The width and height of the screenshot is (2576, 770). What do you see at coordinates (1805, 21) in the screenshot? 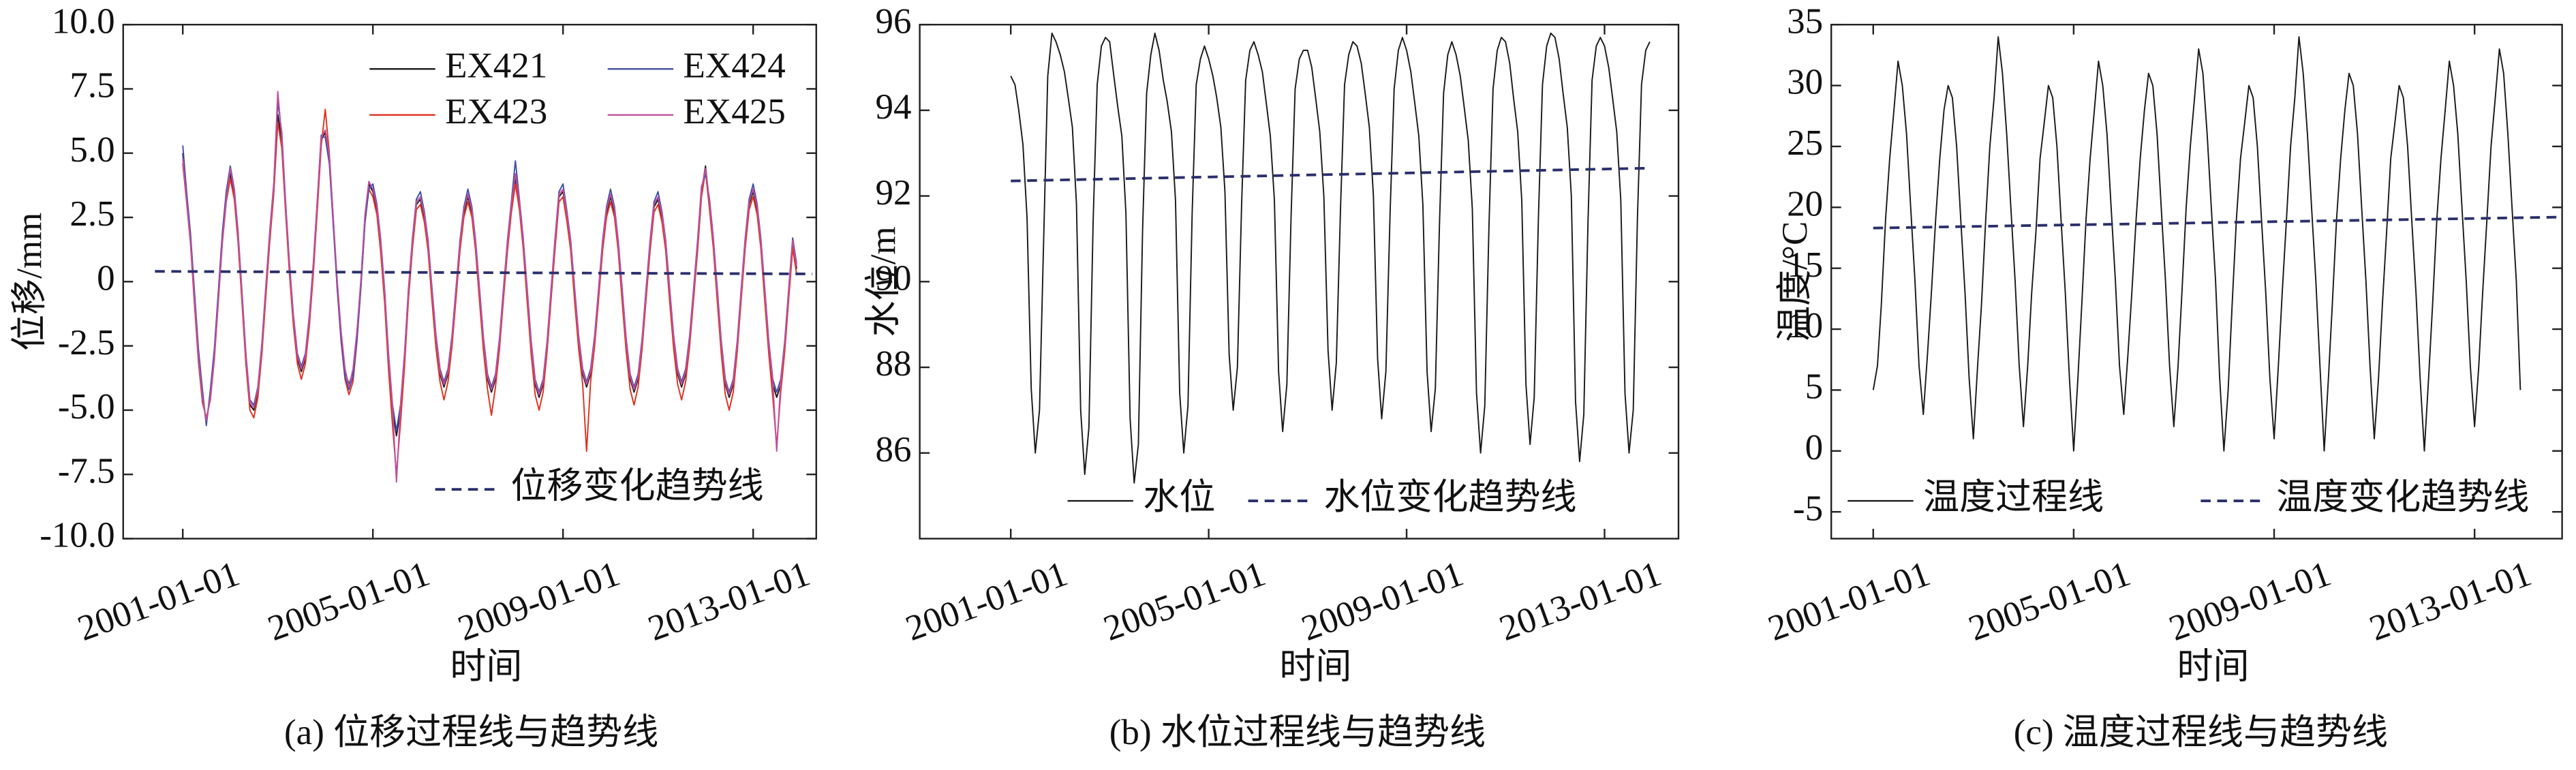
I see `y-tick-label: 35` at bounding box center [1805, 21].